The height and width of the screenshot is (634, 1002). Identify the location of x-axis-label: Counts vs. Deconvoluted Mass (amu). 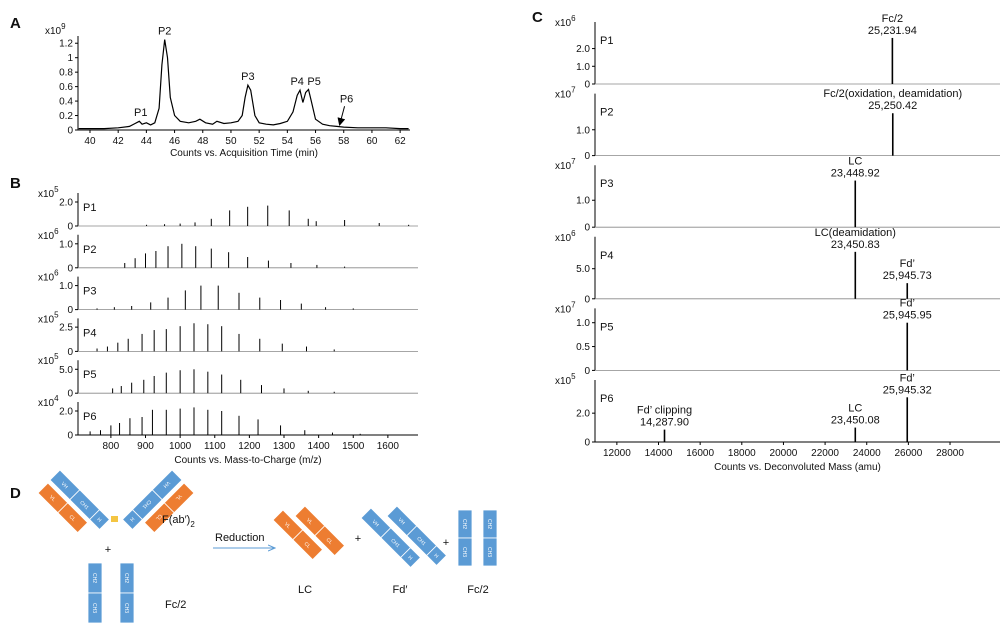
(797, 467).